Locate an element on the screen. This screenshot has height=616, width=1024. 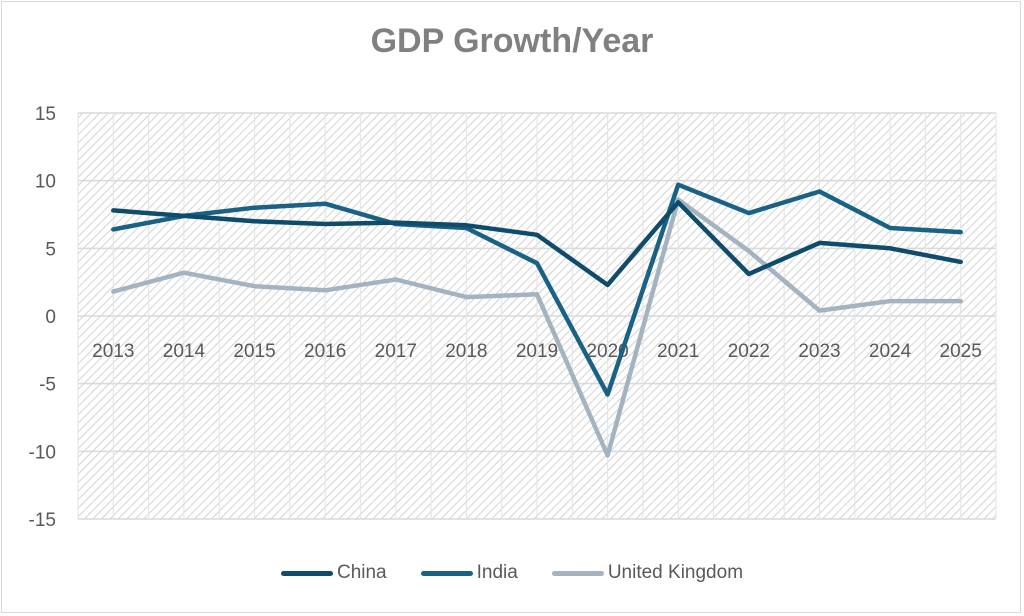
y-tick-label: 0 is located at coordinates (50, 317).